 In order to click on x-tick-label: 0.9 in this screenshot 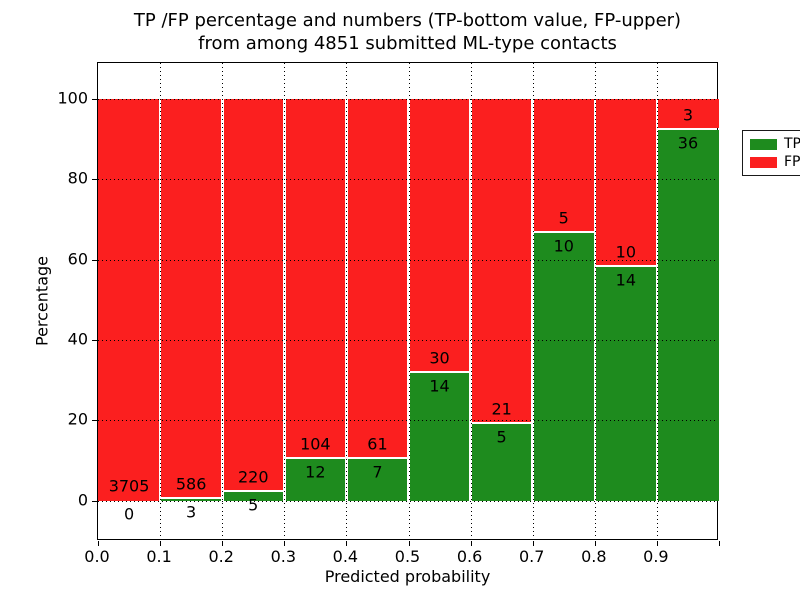, I will do `click(656, 556)`.